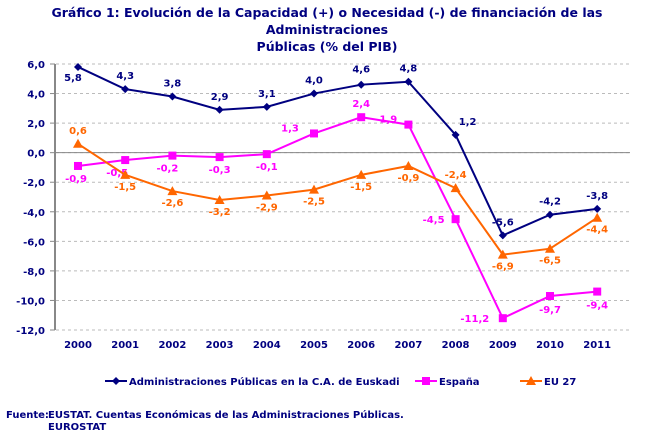 The height and width of the screenshot is (441, 654). Describe the element at coordinates (172, 203) in the screenshot. I see `data-label: -2,6` at that location.